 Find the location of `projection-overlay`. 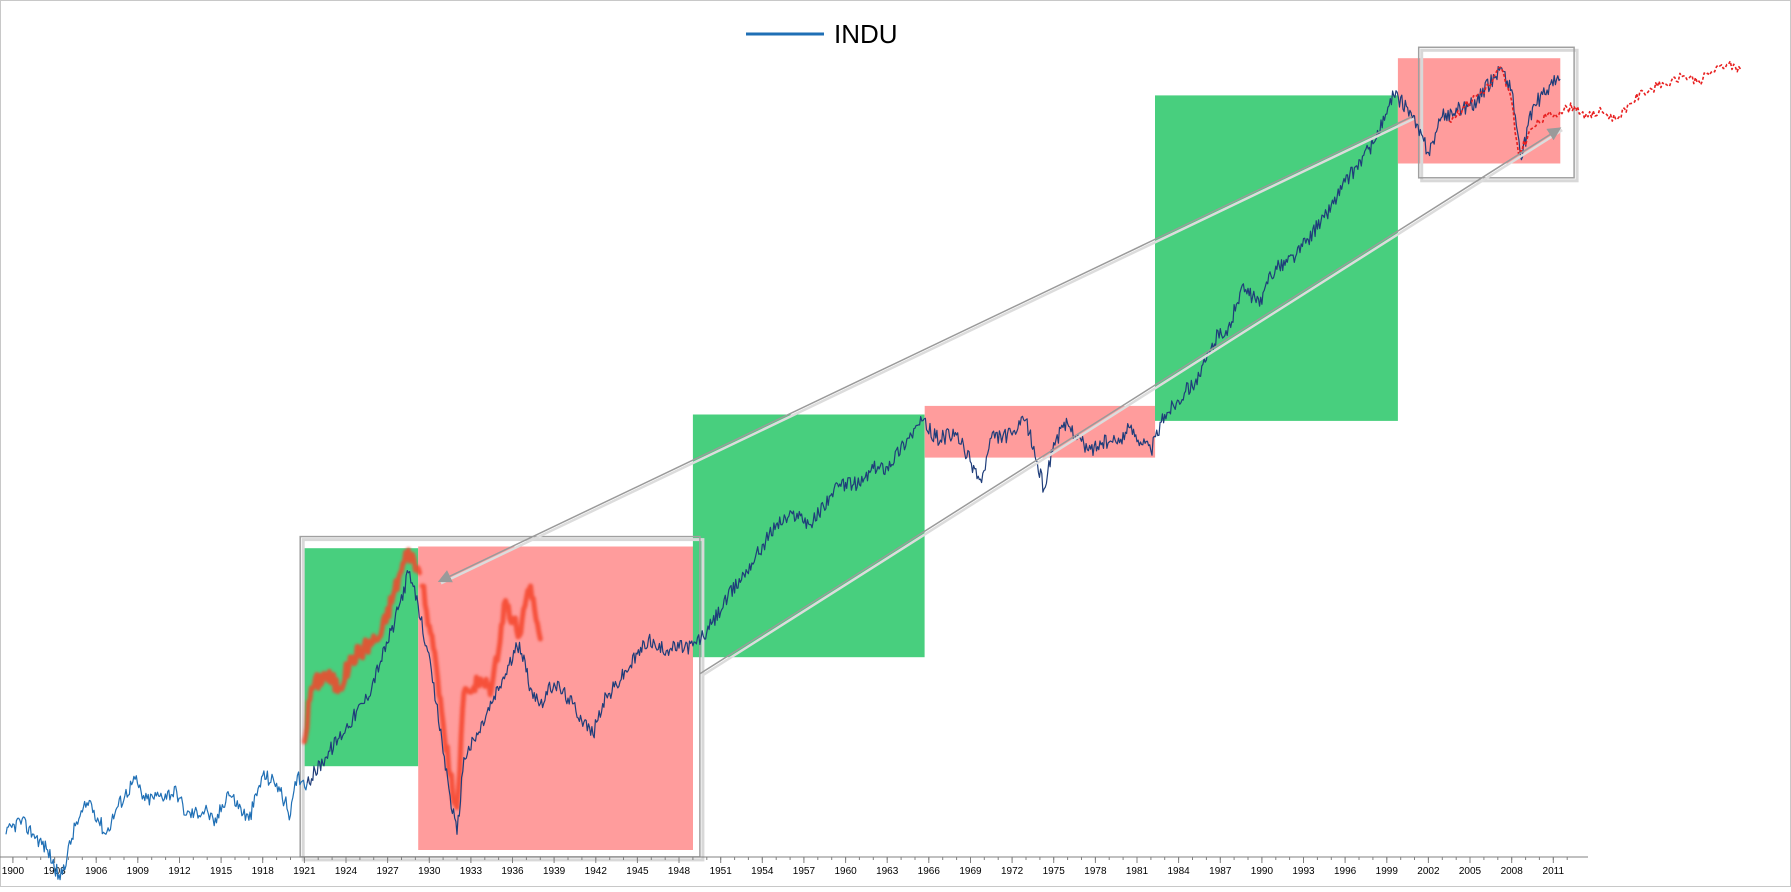

projection-overlay is located at coordinates (1595, 107).